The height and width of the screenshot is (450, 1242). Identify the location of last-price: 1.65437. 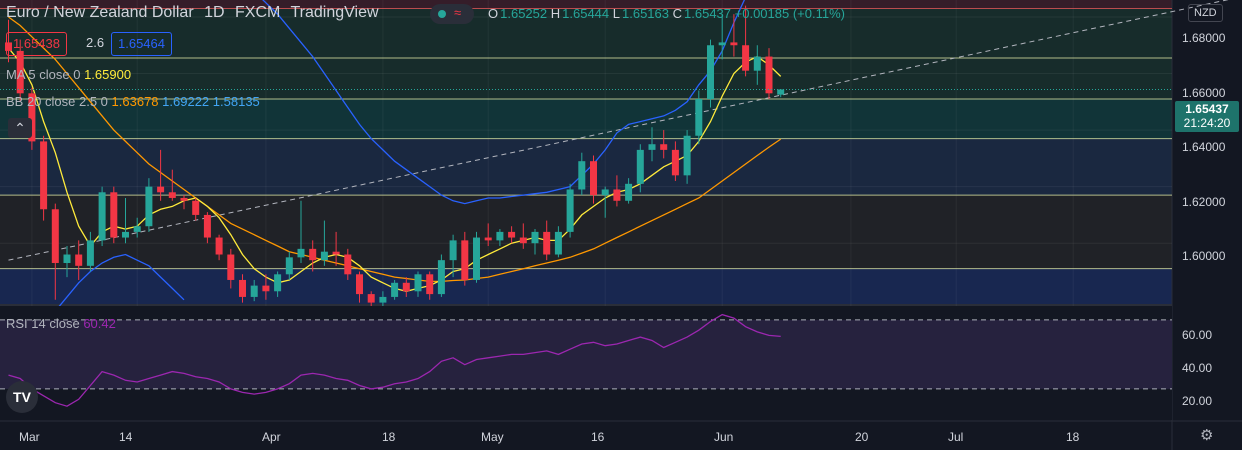
(1207, 109).